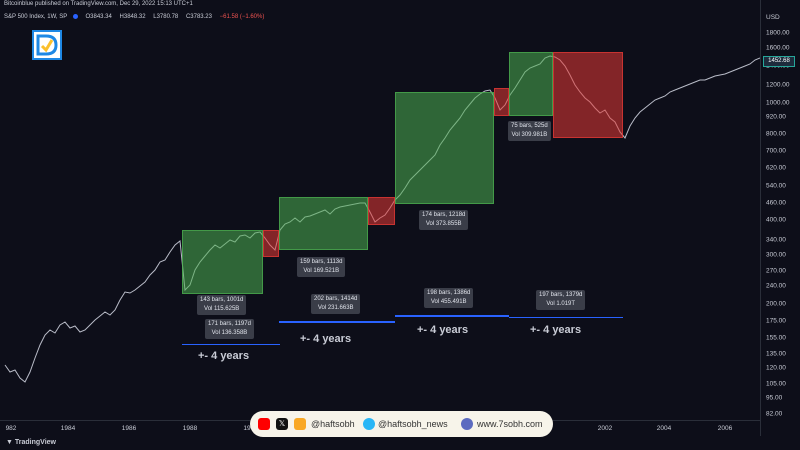 Image resolution: width=800 pixels, height=450 pixels. Describe the element at coordinates (222, 305) in the screenshot. I see `info-box-1: 143 bars, 1001d Vol 115.625B` at that location.